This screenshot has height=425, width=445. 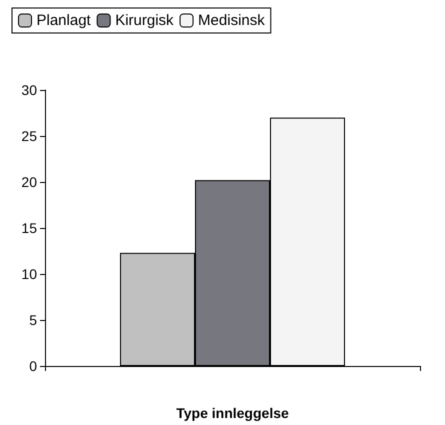 What do you see at coordinates (232, 20) in the screenshot?
I see `legend-label: Medisinsk` at bounding box center [232, 20].